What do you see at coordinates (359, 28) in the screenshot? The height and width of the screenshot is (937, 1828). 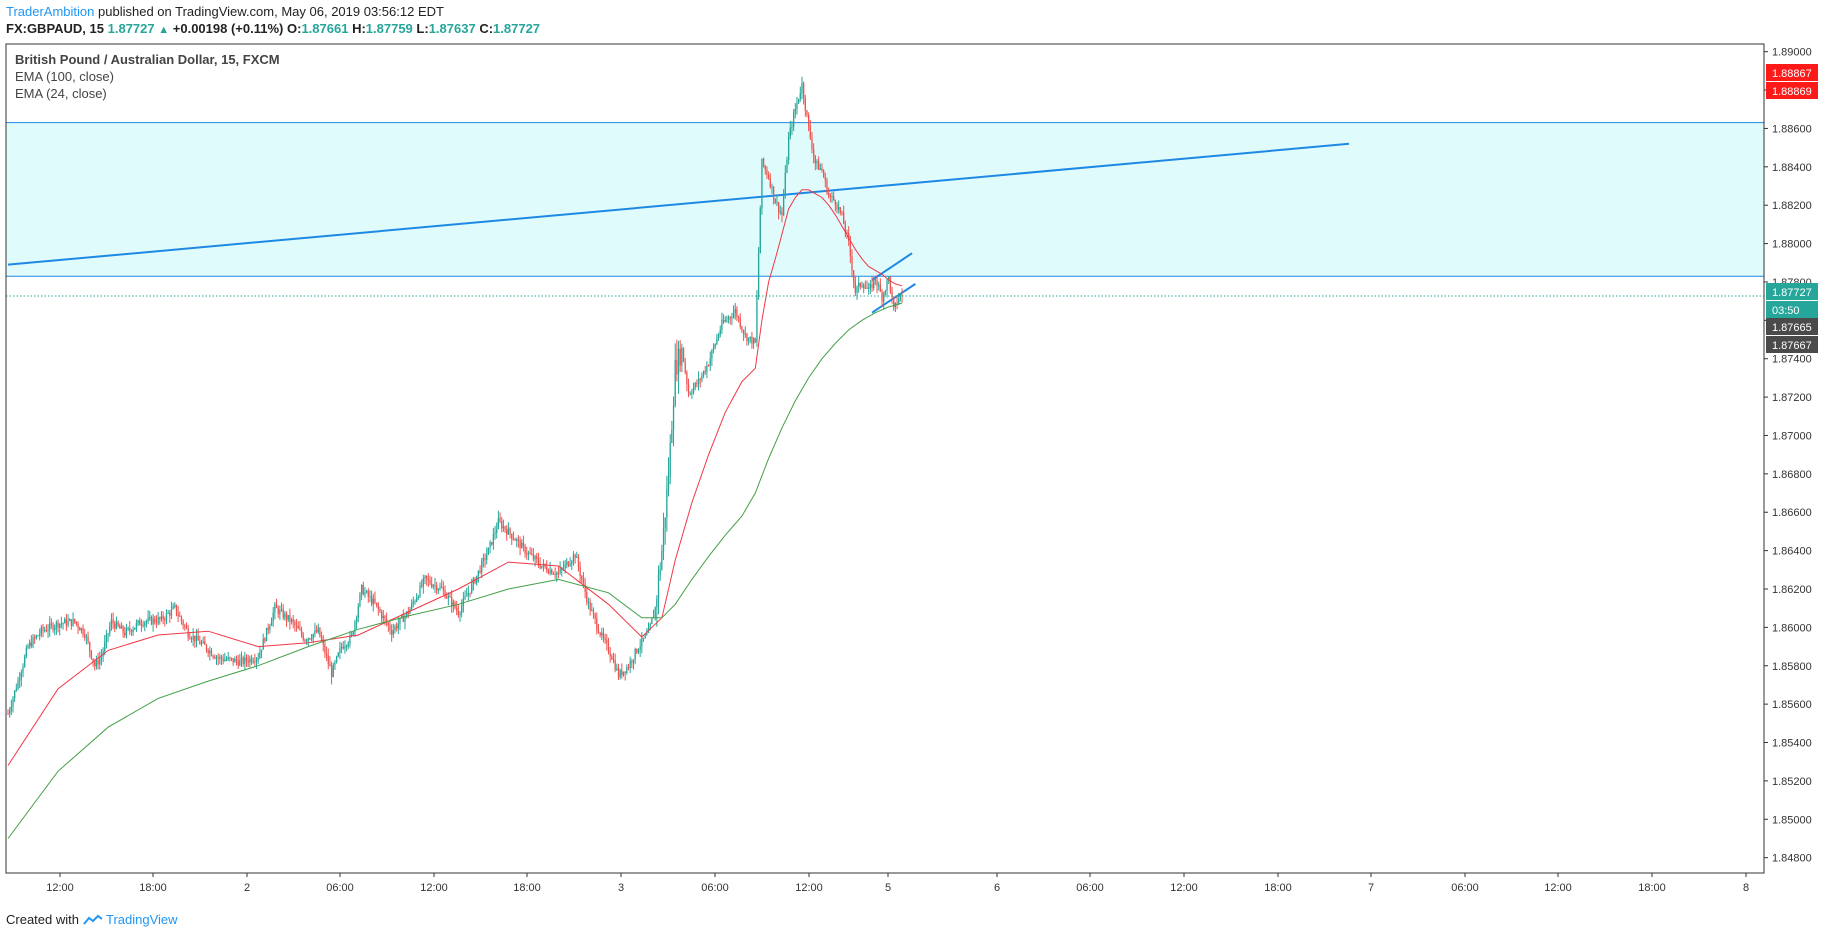 I see `high-label: H:` at bounding box center [359, 28].